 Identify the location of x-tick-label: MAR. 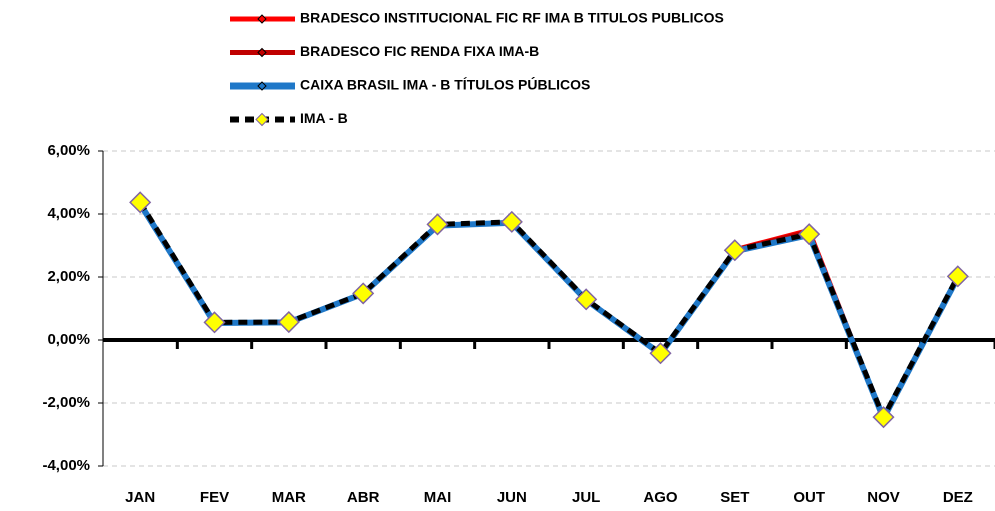
(289, 497).